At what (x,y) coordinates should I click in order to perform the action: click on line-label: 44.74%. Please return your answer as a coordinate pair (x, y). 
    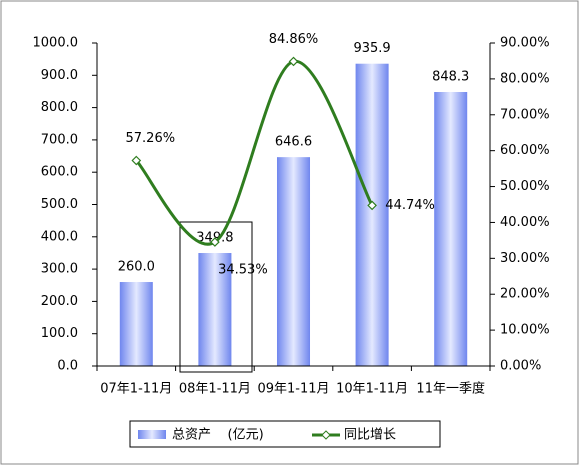
    Looking at the image, I should click on (410, 205).